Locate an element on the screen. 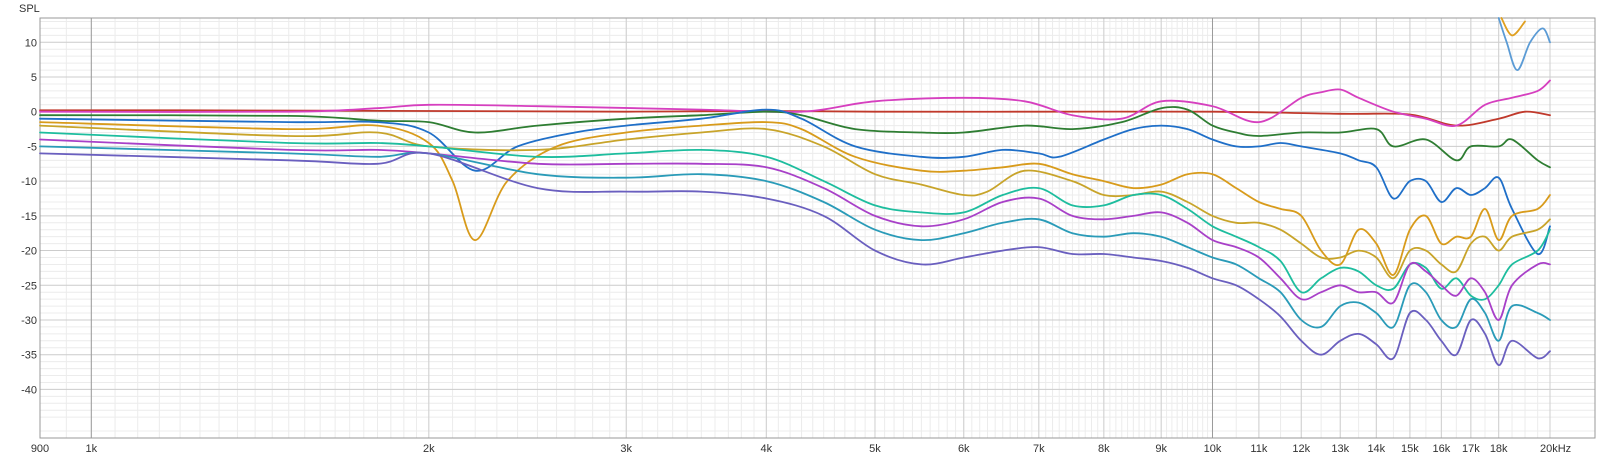 This screenshot has height=455, width=1600. x-tick-label: 10k is located at coordinates (1213, 449).